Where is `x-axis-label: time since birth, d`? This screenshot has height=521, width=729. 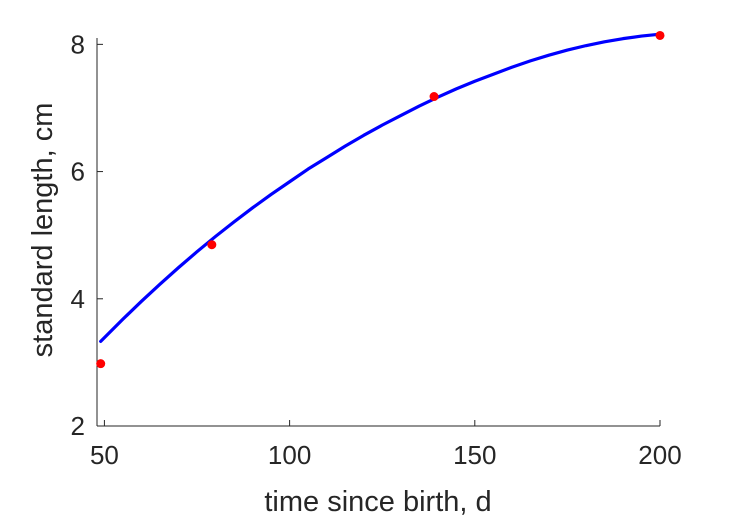
x-axis-label: time since birth, d is located at coordinates (377, 502).